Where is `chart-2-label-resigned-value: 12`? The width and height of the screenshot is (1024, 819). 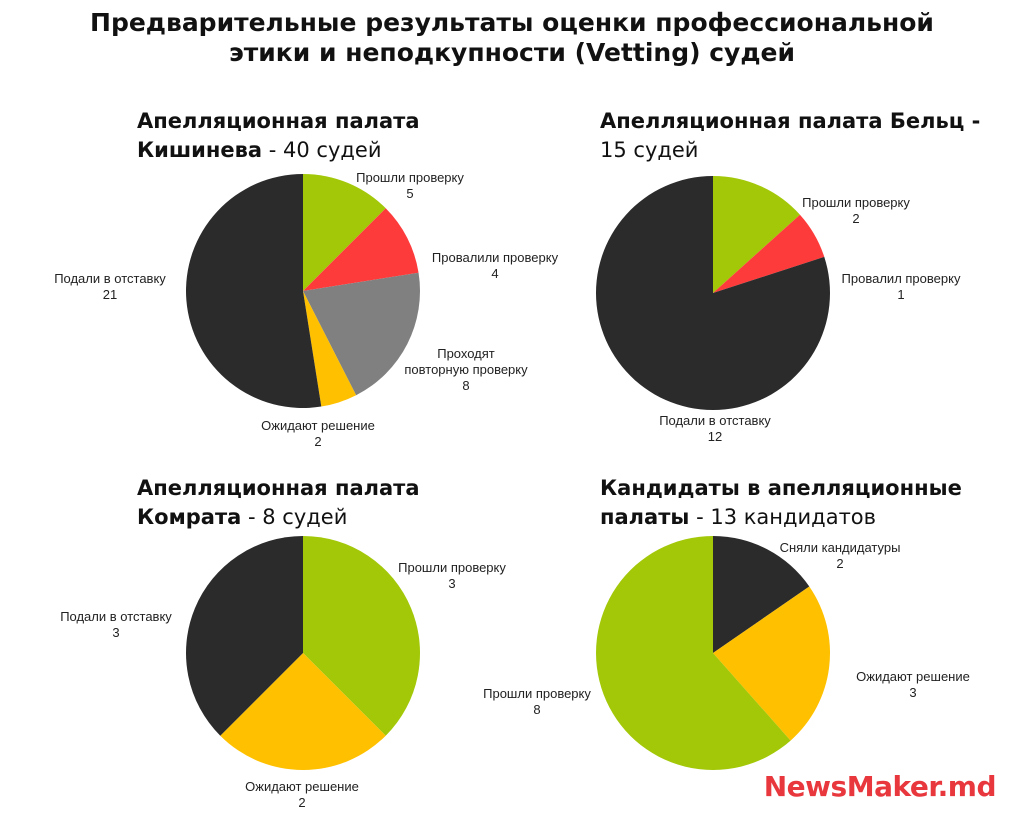 chart-2-label-resigned-value: 12 is located at coordinates (715, 436).